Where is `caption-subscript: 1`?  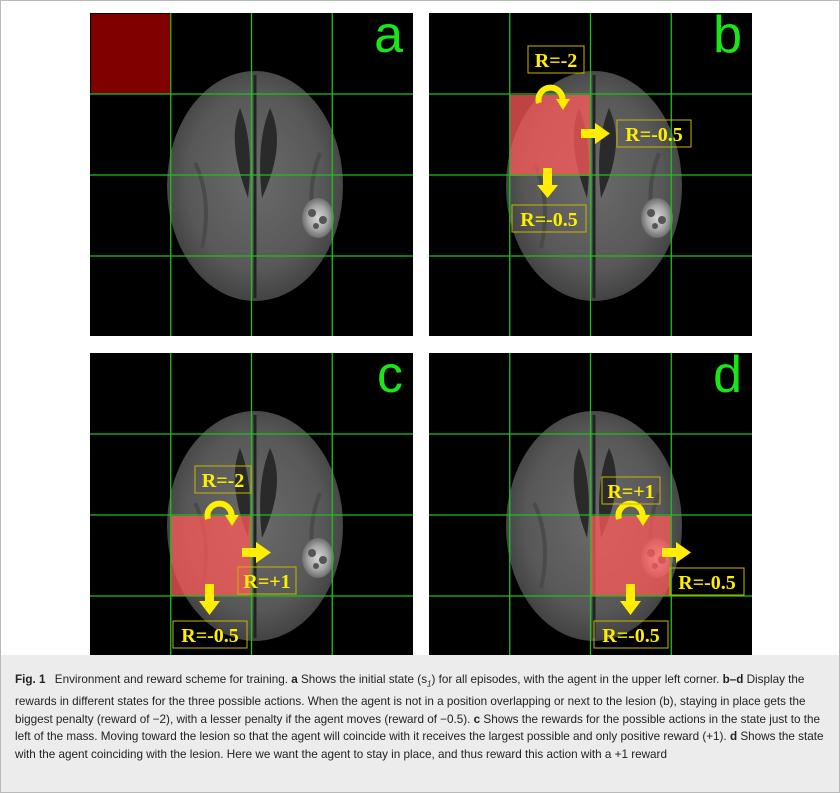
caption-subscript: 1 is located at coordinates (429, 684).